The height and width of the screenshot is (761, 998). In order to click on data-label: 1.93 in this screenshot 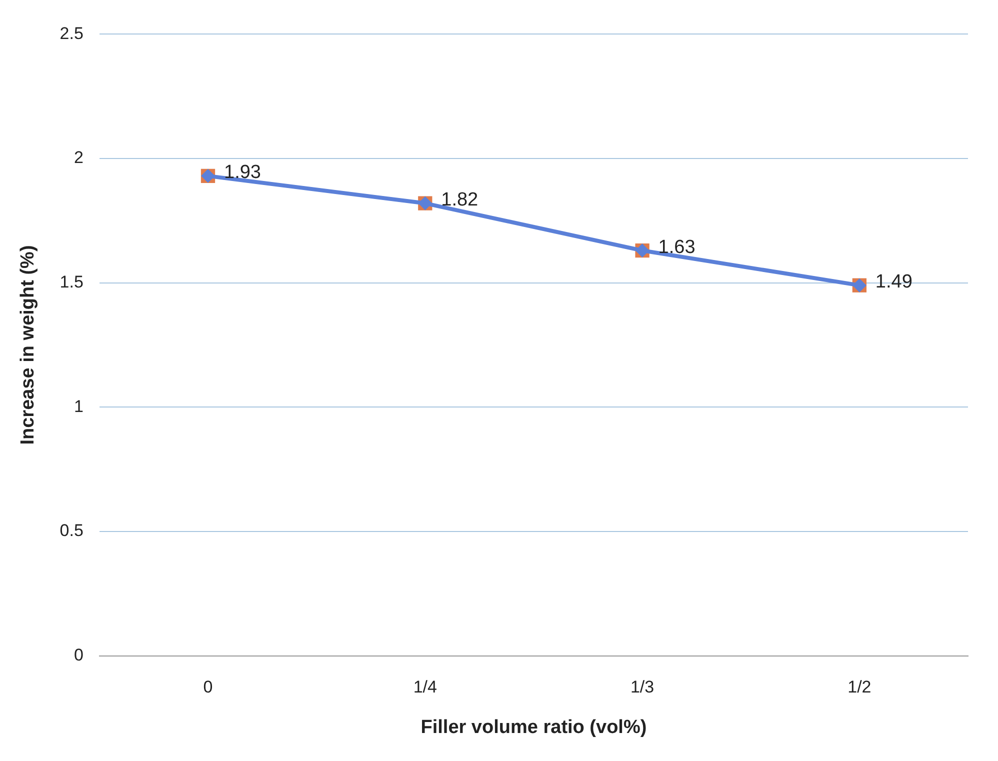, I will do `click(242, 173)`.